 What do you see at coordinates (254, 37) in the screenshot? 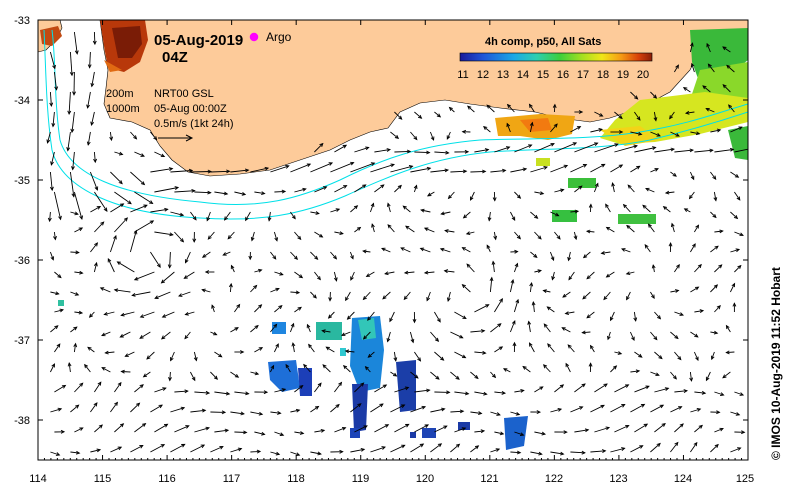
I see `argo-float` at bounding box center [254, 37].